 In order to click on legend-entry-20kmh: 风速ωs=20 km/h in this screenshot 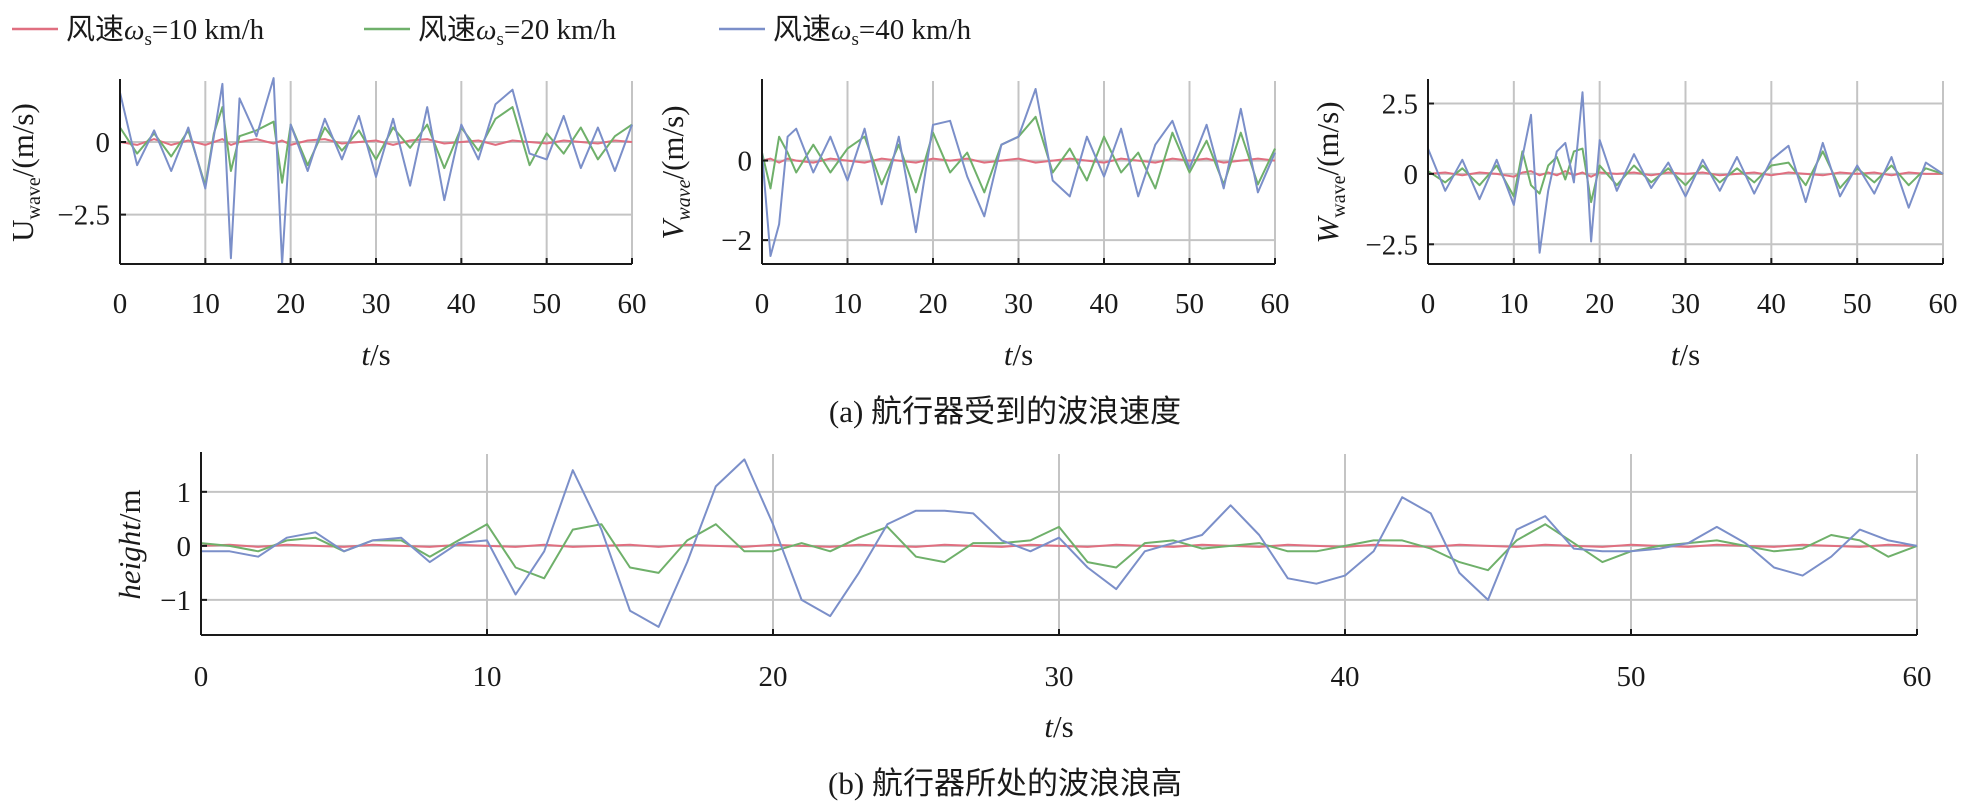, I will do `click(490, 32)`.